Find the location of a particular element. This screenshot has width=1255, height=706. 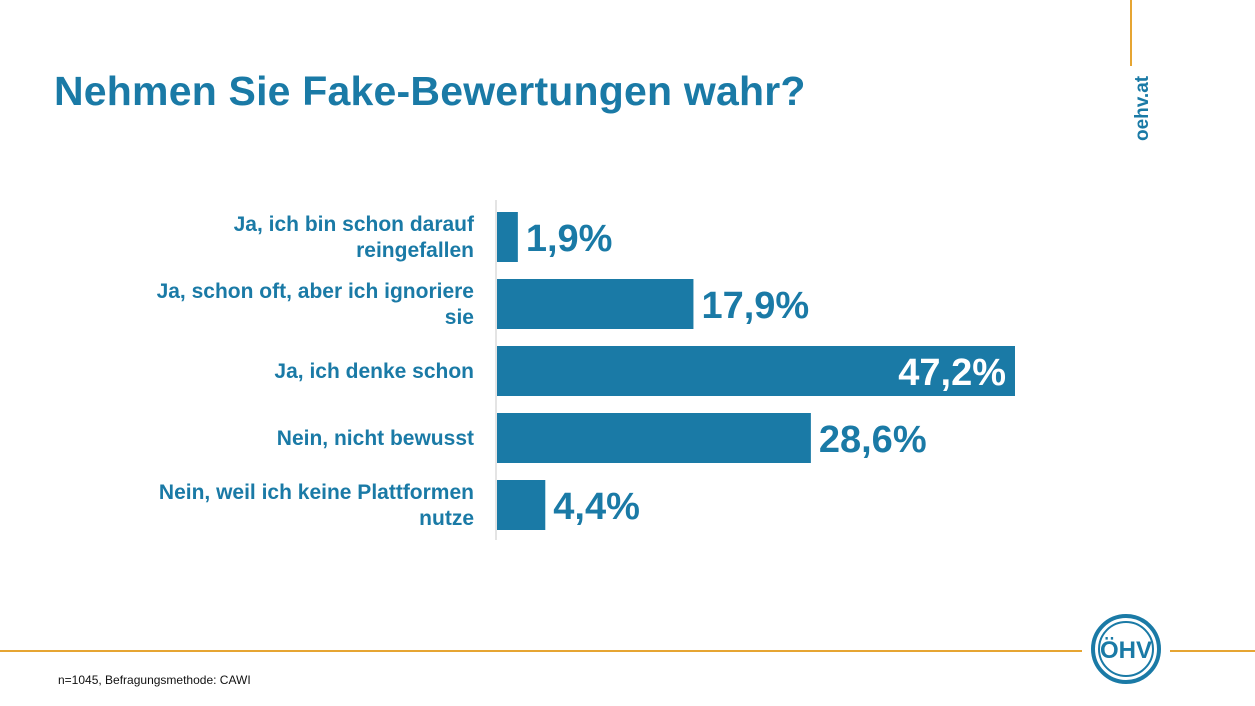

value-label-1: 17,9% is located at coordinates (755, 306).